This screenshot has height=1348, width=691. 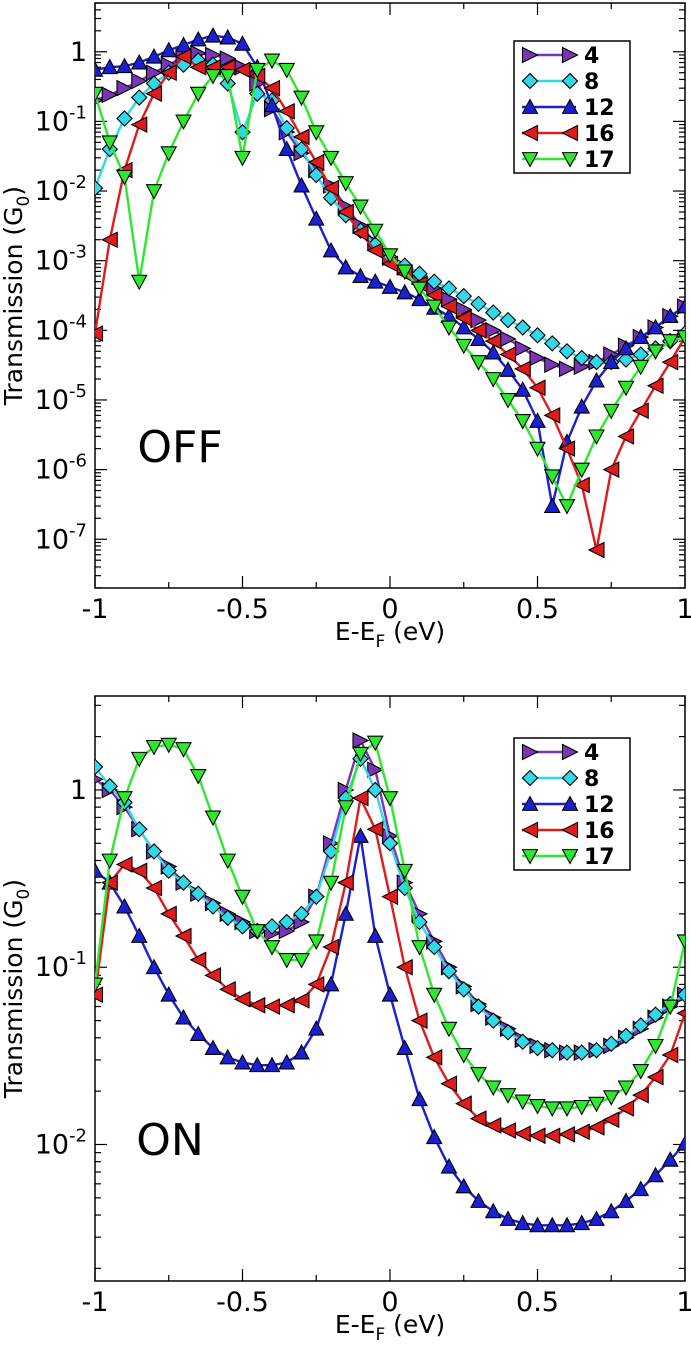 What do you see at coordinates (568, 108) in the screenshot?
I see `legend-item-12: 12` at bounding box center [568, 108].